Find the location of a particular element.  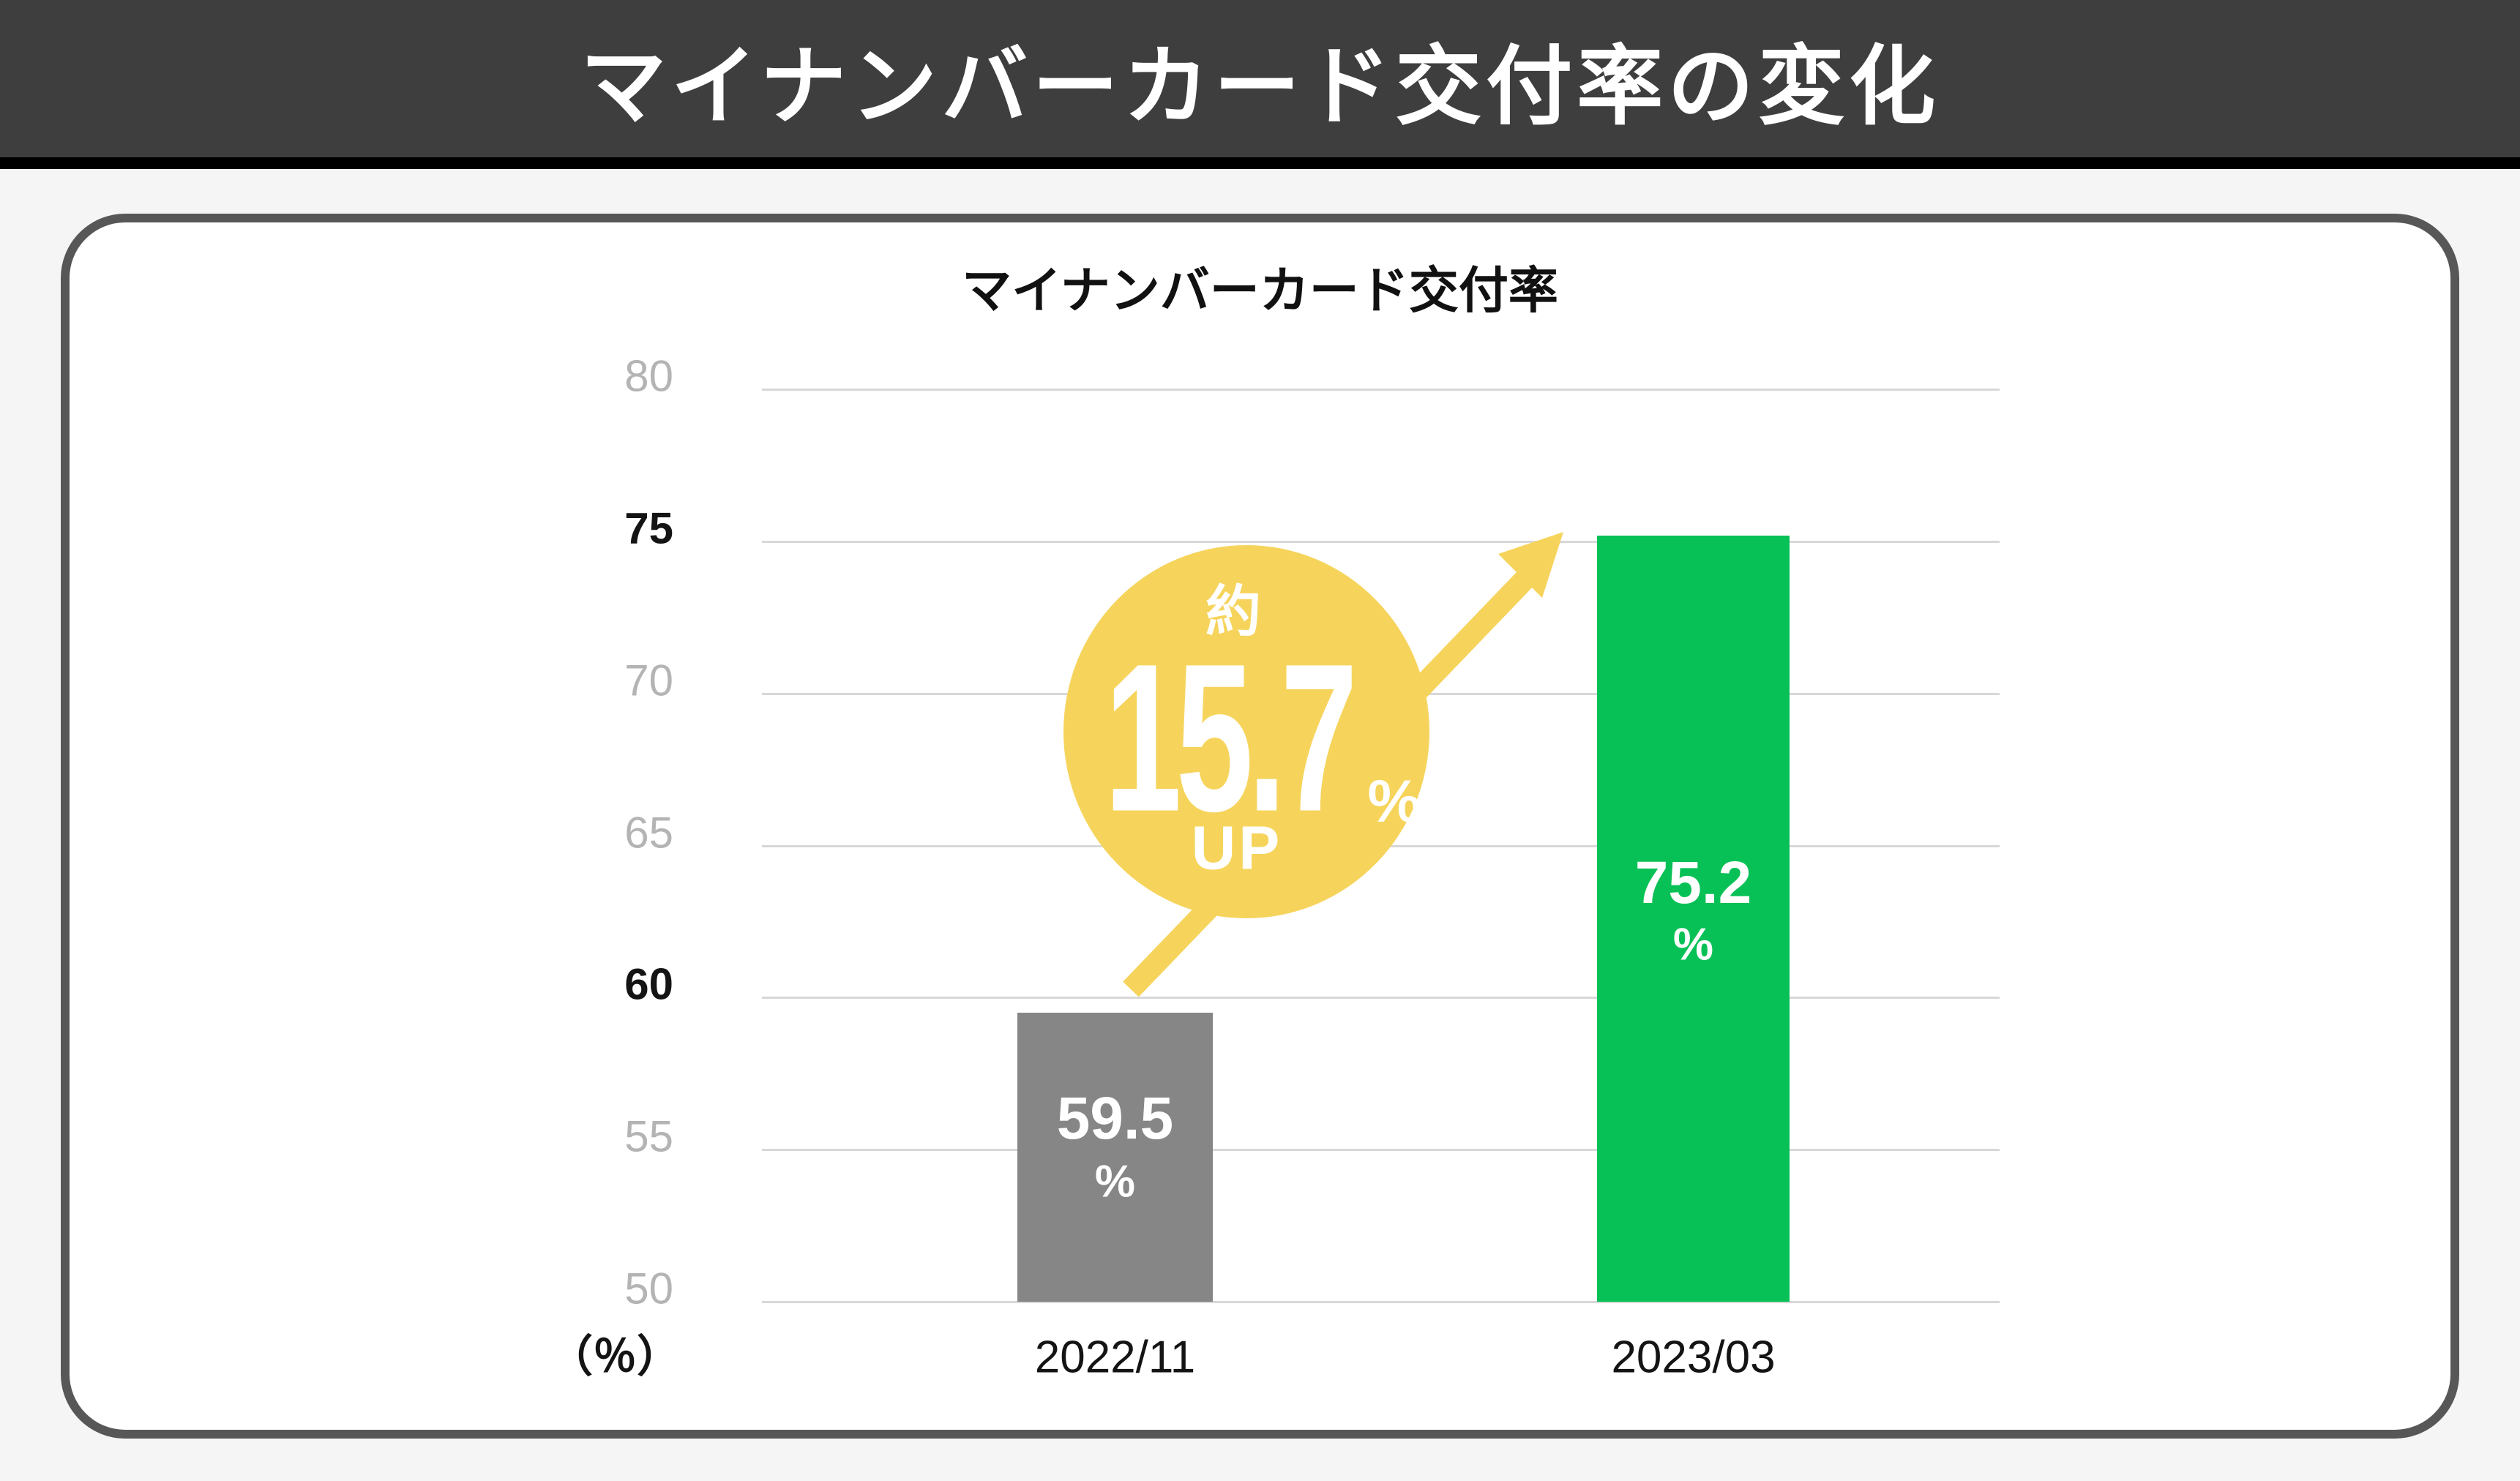

y-tick-label-75: 75 is located at coordinates (649, 528).